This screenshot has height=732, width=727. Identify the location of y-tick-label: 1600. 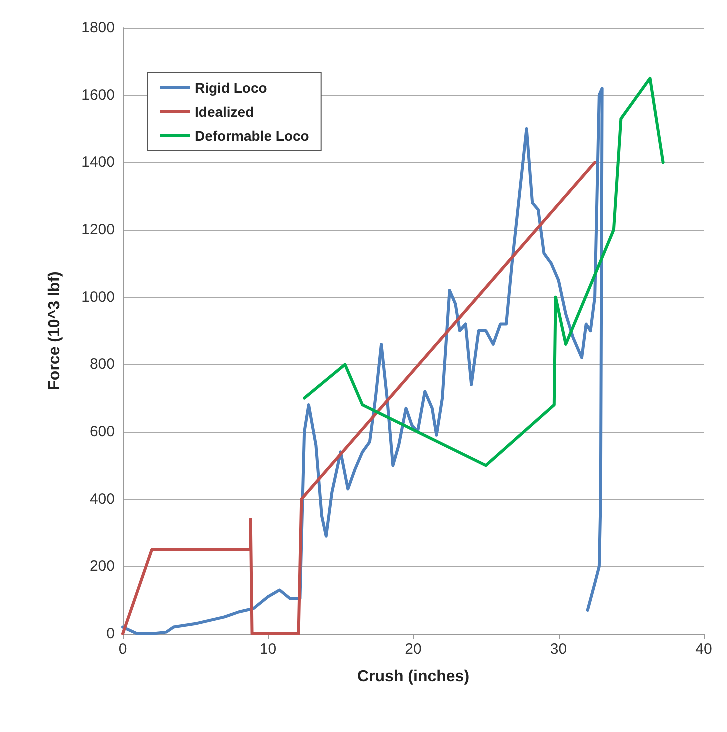
(98, 95).